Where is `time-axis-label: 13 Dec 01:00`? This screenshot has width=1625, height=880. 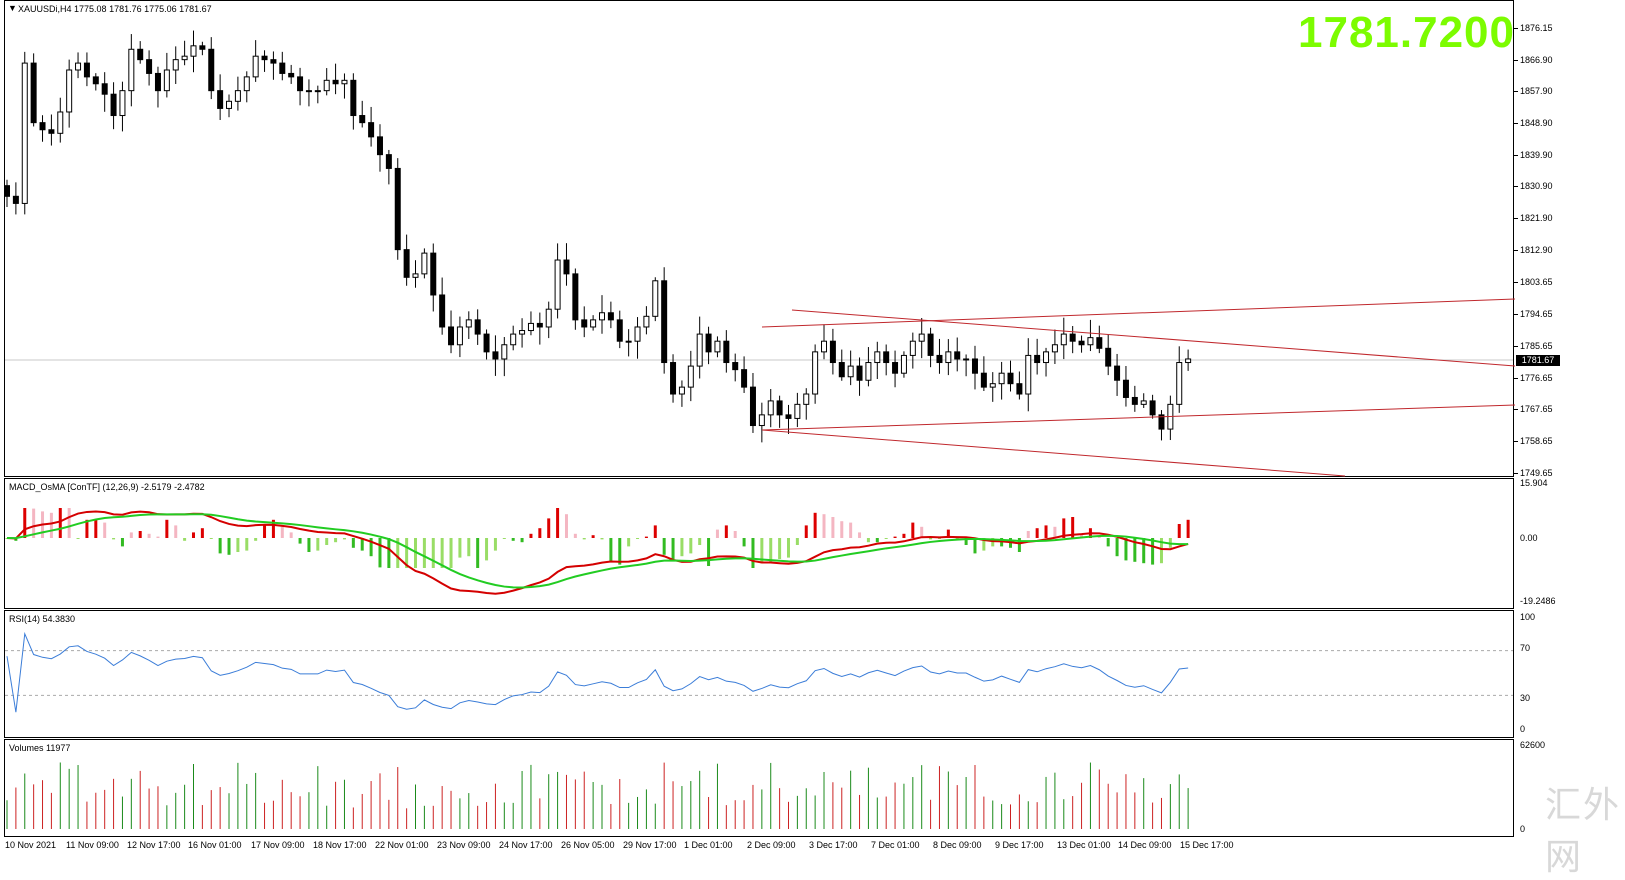 time-axis-label: 13 Dec 01:00 is located at coordinates (1084, 845).